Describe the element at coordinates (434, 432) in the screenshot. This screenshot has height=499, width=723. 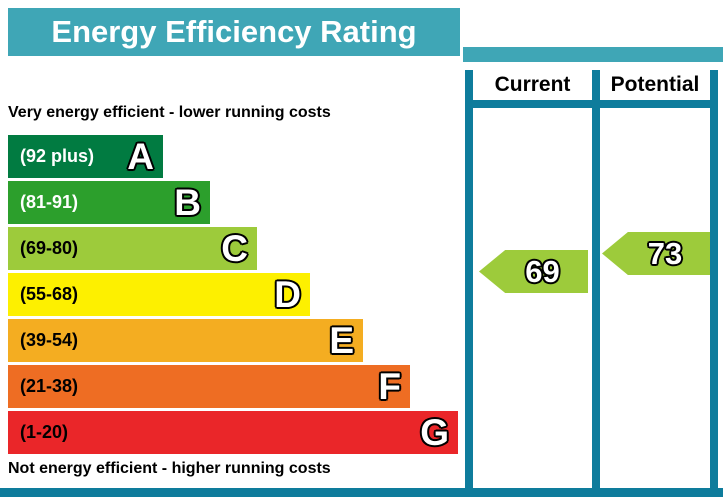
I see `band-letter: G` at that location.